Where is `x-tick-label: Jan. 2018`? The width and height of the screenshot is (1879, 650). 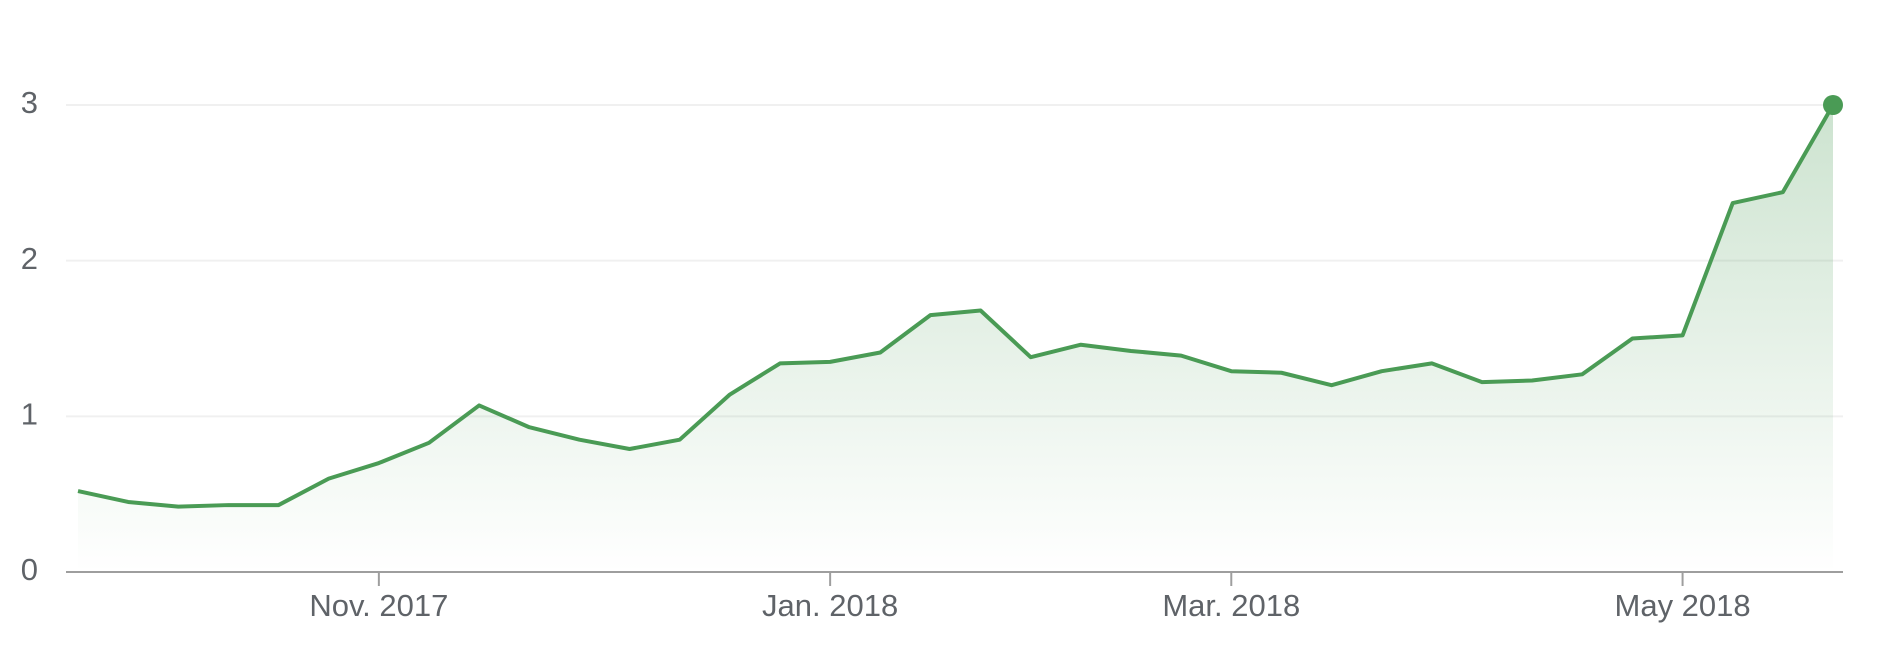
x-tick-label: Jan. 2018 is located at coordinates (830, 605).